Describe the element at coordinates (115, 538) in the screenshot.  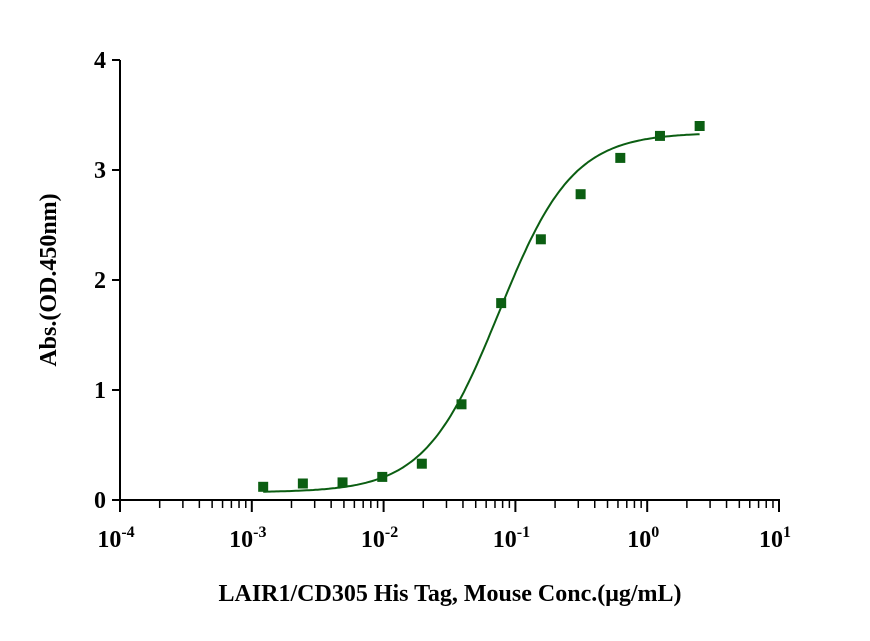
I see `x-tick-label: 10⁻⁴` at that location.